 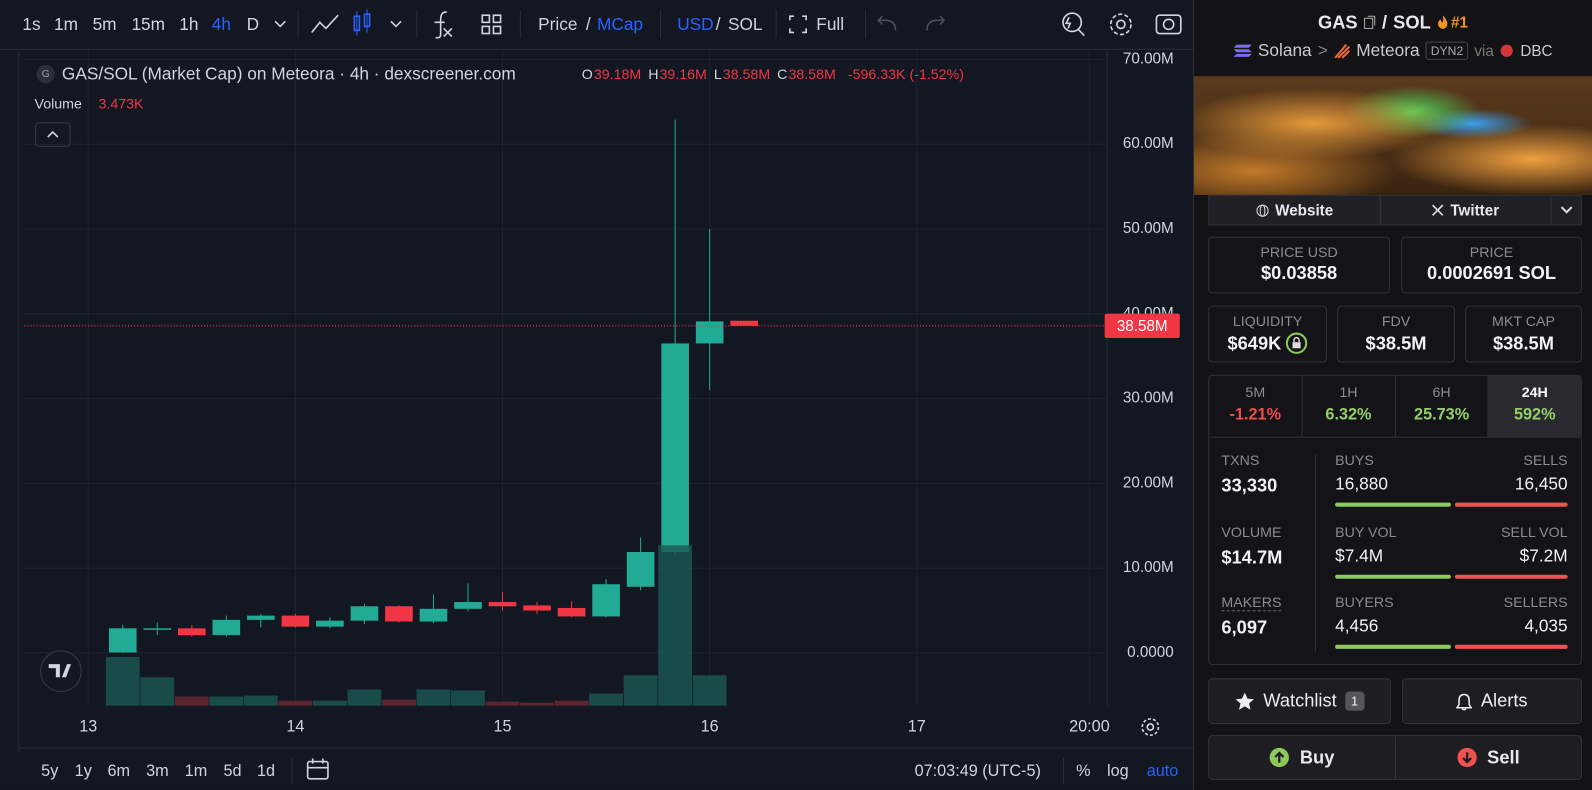 What do you see at coordinates (1255, 392) in the screenshot?
I see `tab-label: 5M` at bounding box center [1255, 392].